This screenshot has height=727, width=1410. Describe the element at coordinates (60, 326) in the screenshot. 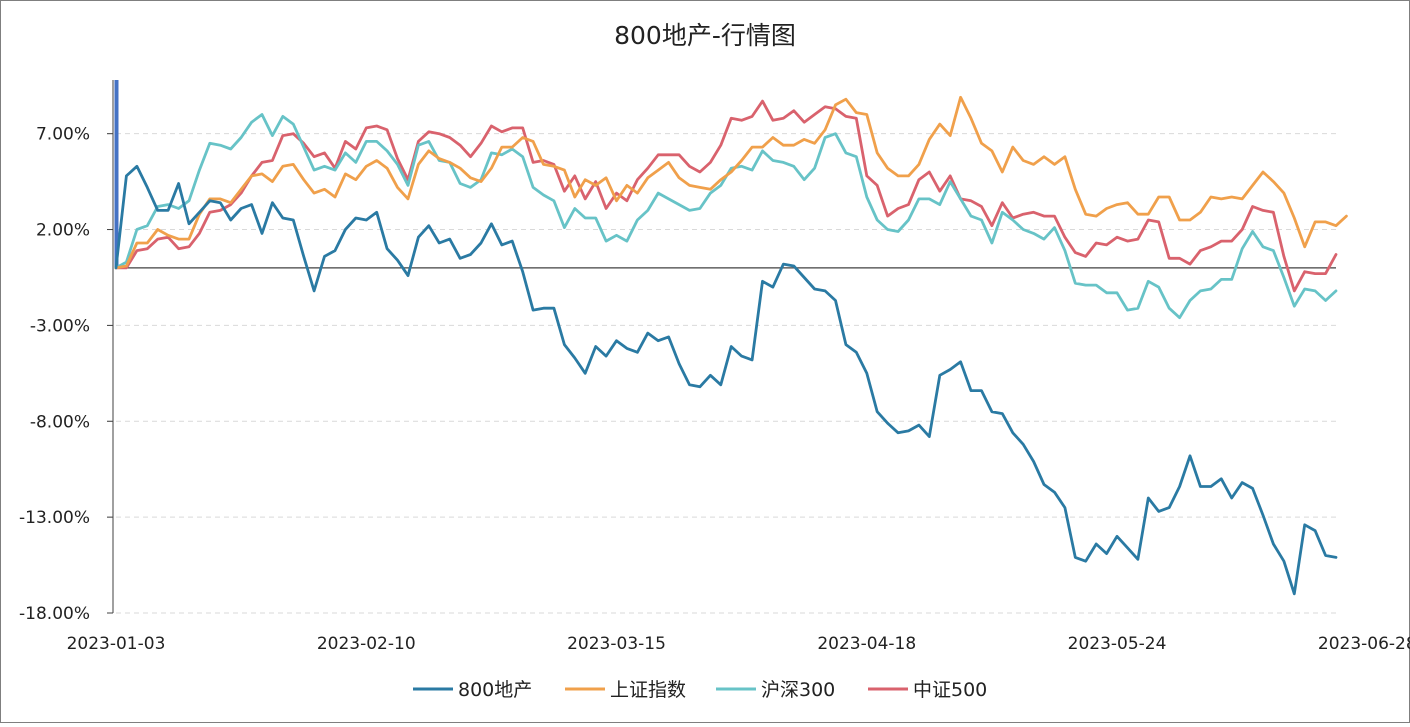

I see `y-tick-label: -3.00%` at that location.